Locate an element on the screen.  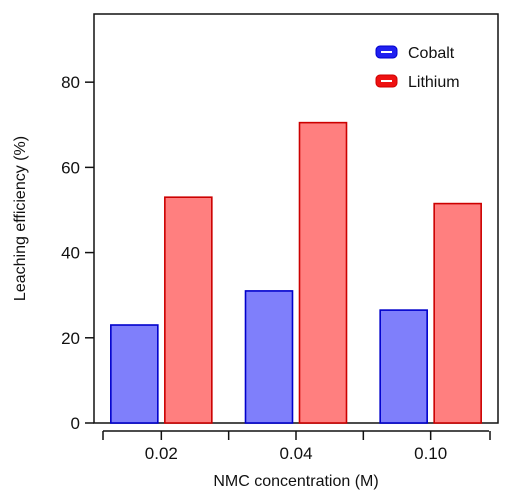
y-tick-label: 40 is located at coordinates (70, 253).